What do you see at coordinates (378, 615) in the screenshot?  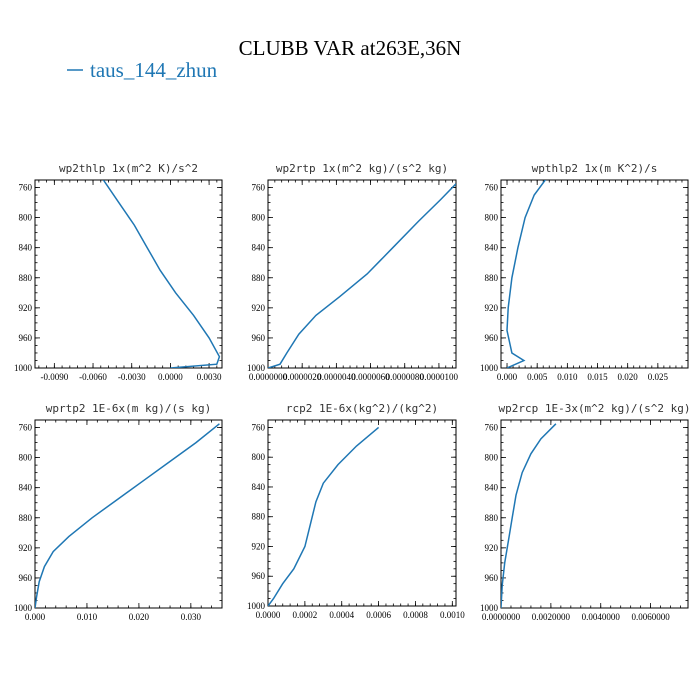 I see `x-tick-label: 0.0006` at bounding box center [378, 615].